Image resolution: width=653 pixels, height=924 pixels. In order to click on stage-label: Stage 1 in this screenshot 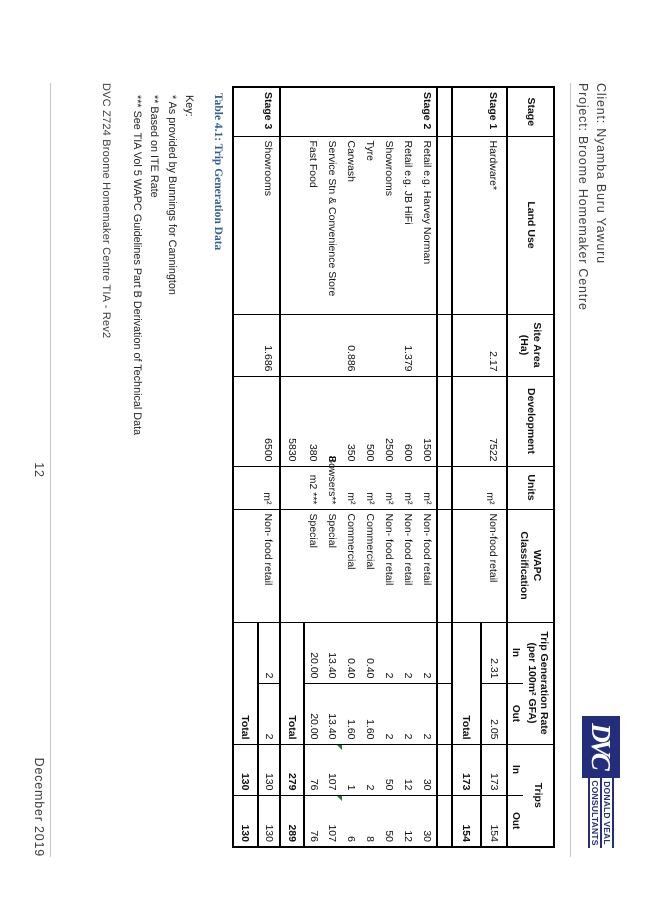, I will do `click(494, 111)`.